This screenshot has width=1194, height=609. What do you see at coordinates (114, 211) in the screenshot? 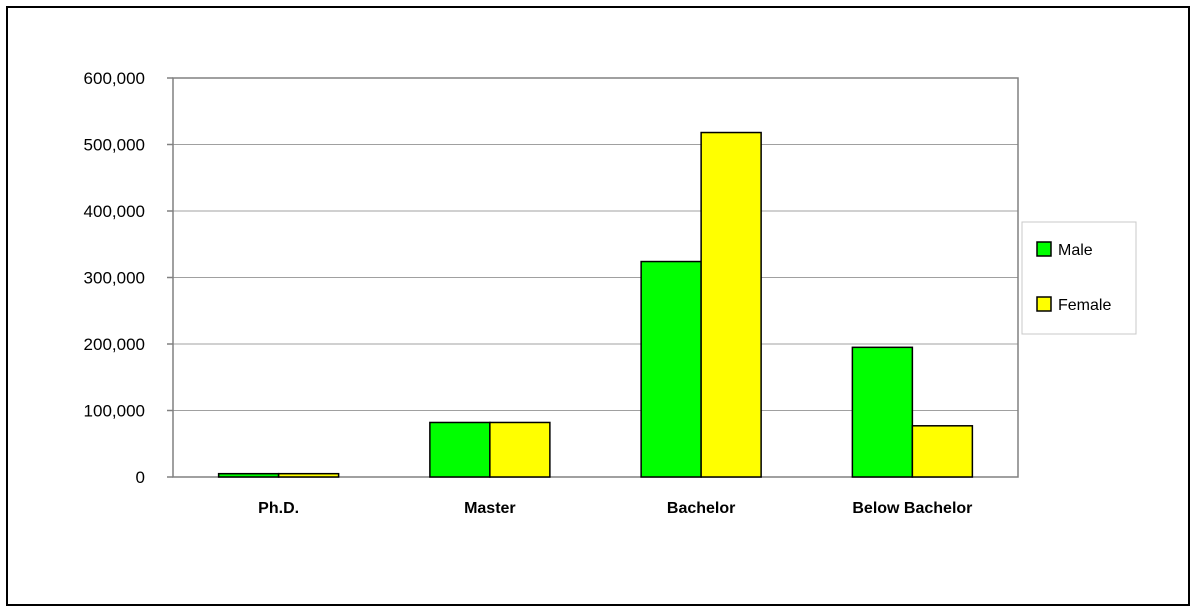
I see `y-tick-label: 400,000` at bounding box center [114, 211].